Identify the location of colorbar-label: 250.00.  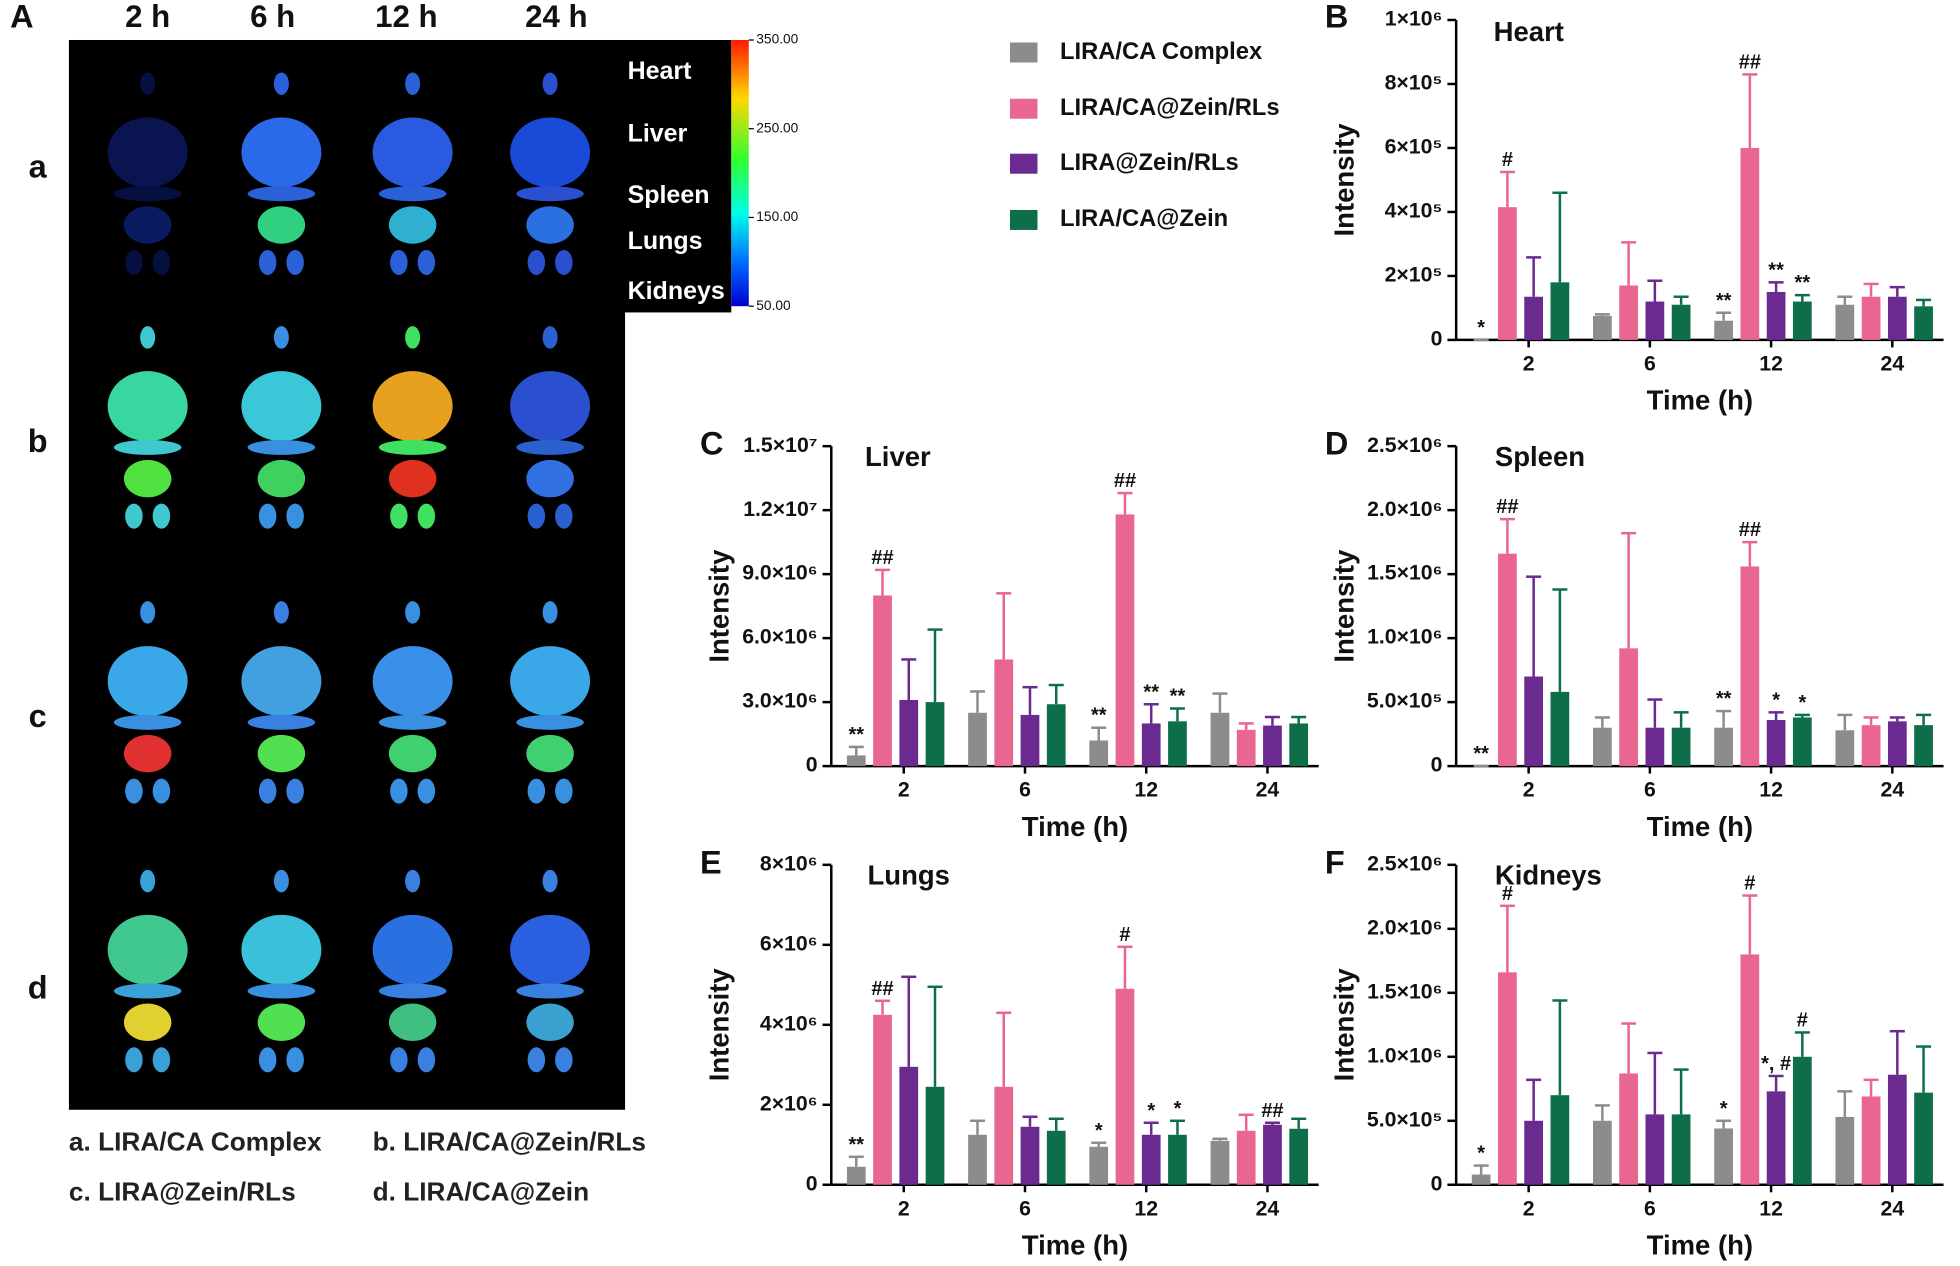
(777, 127).